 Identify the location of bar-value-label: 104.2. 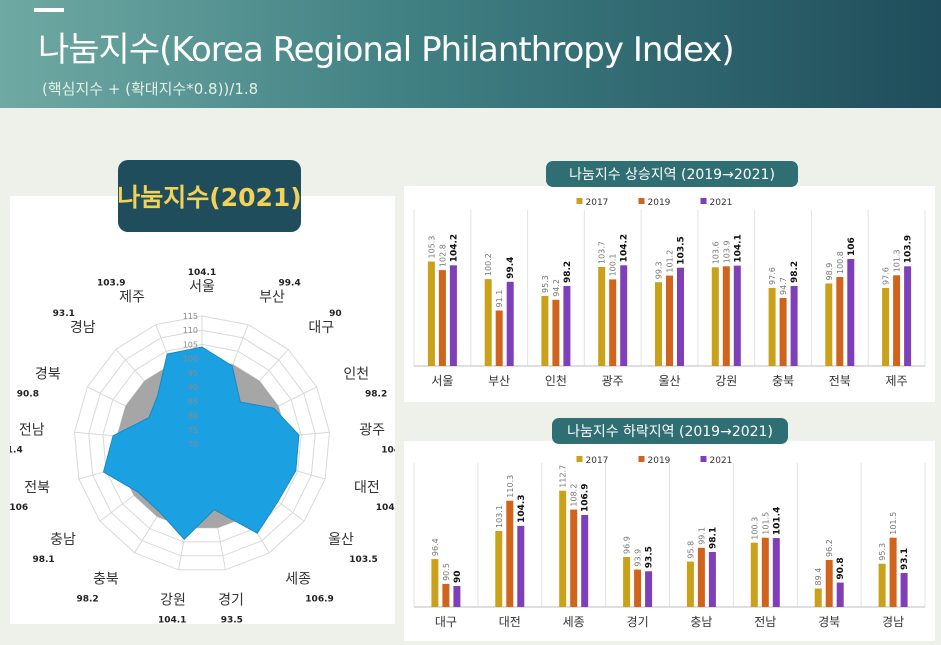
(454, 248).